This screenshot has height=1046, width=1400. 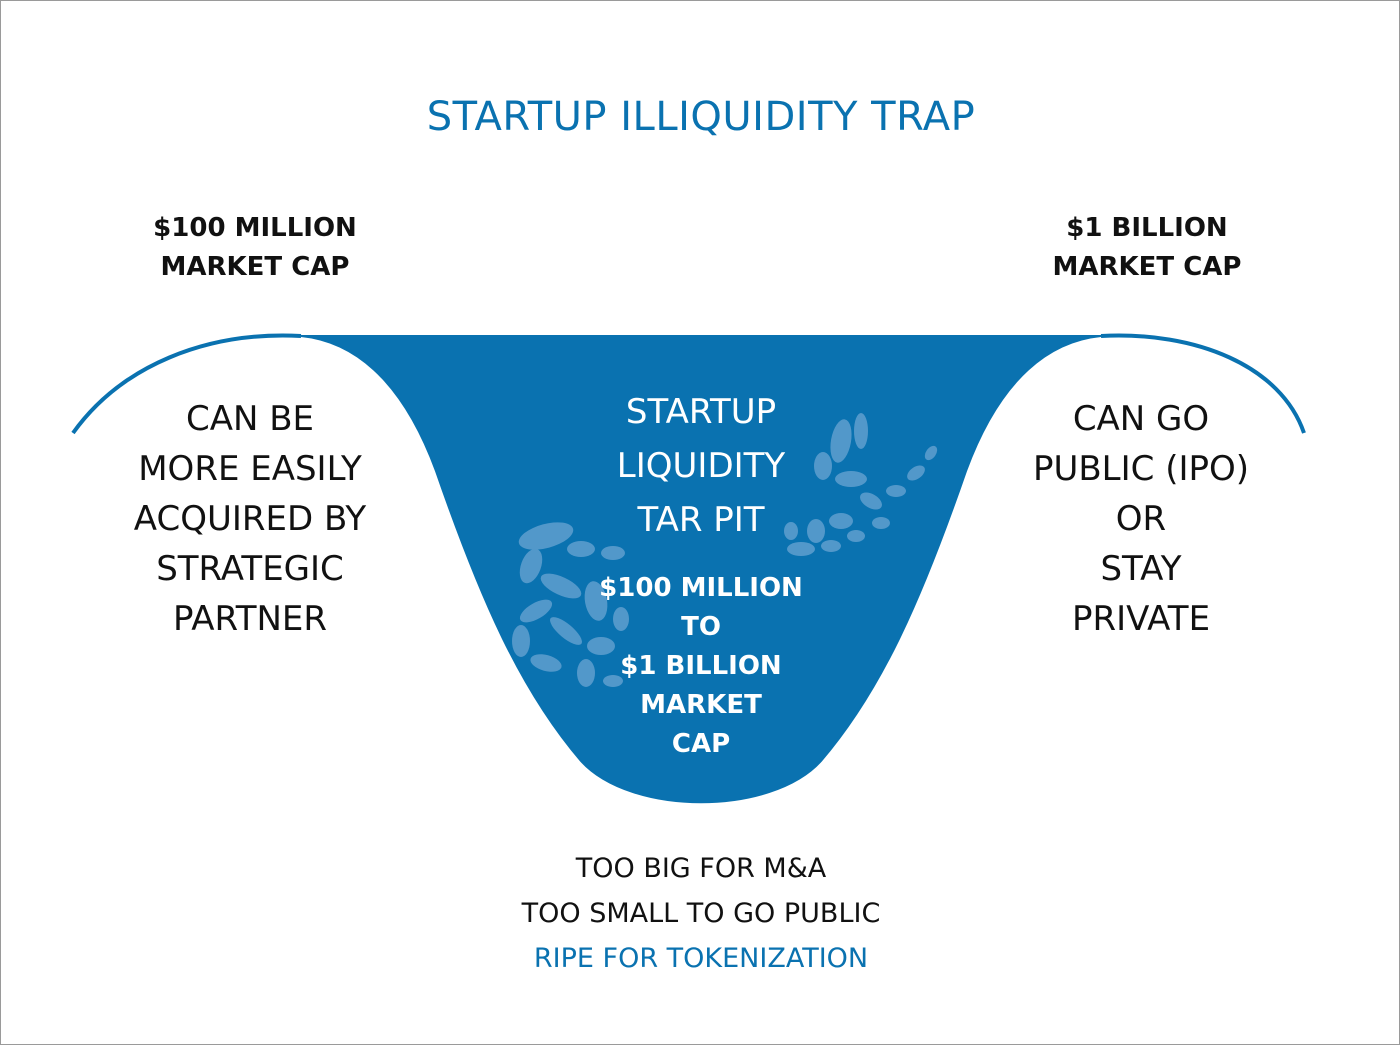 I want to click on tar-pit-range: $100 MILLION TO $1 BILLION MARKET CAP, so click(x=701, y=666).